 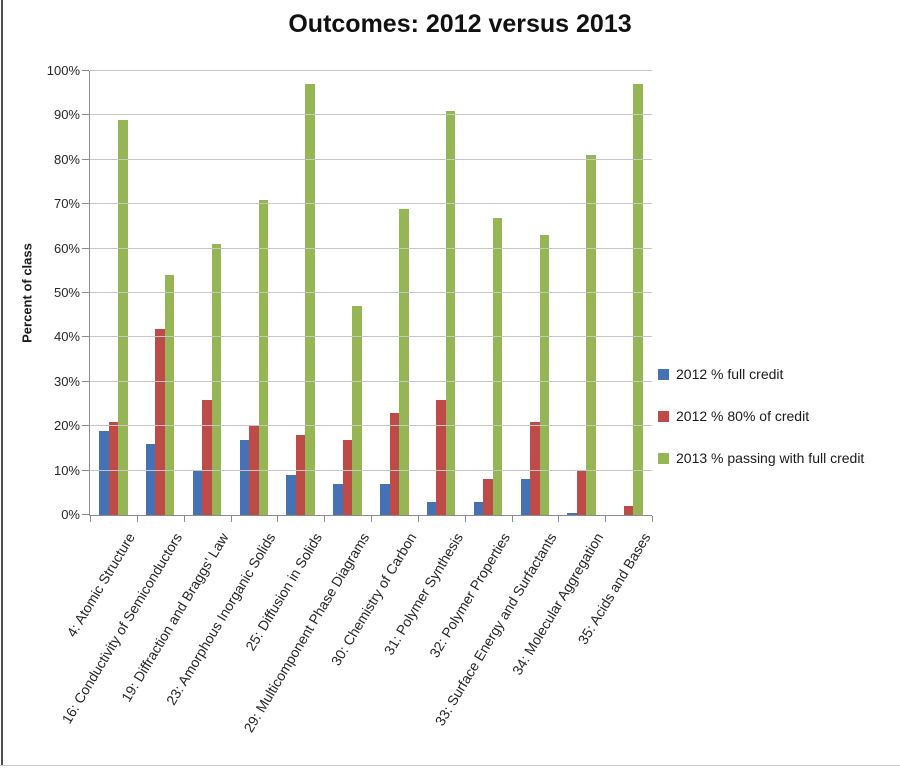 What do you see at coordinates (2, 383) in the screenshot?
I see `page-left-border` at bounding box center [2, 383].